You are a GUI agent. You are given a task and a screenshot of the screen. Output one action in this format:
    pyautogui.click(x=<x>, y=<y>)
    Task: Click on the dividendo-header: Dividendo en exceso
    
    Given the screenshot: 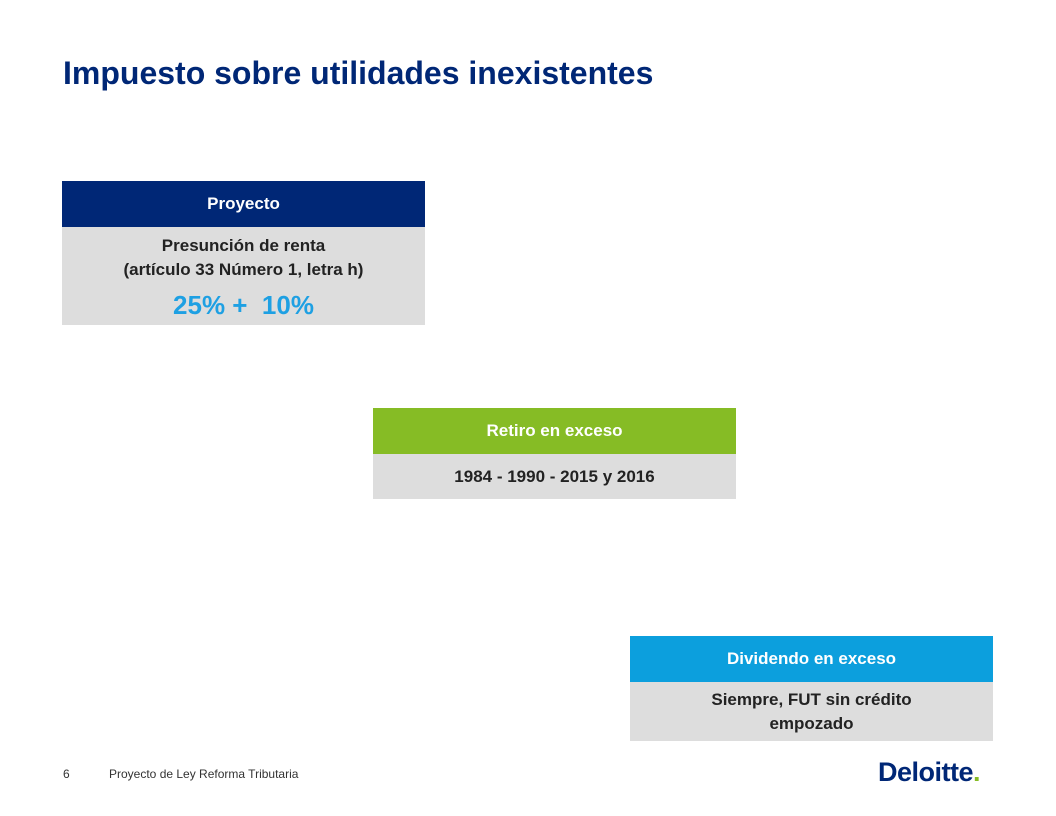 What is the action you would take?
    pyautogui.click(x=811, y=659)
    